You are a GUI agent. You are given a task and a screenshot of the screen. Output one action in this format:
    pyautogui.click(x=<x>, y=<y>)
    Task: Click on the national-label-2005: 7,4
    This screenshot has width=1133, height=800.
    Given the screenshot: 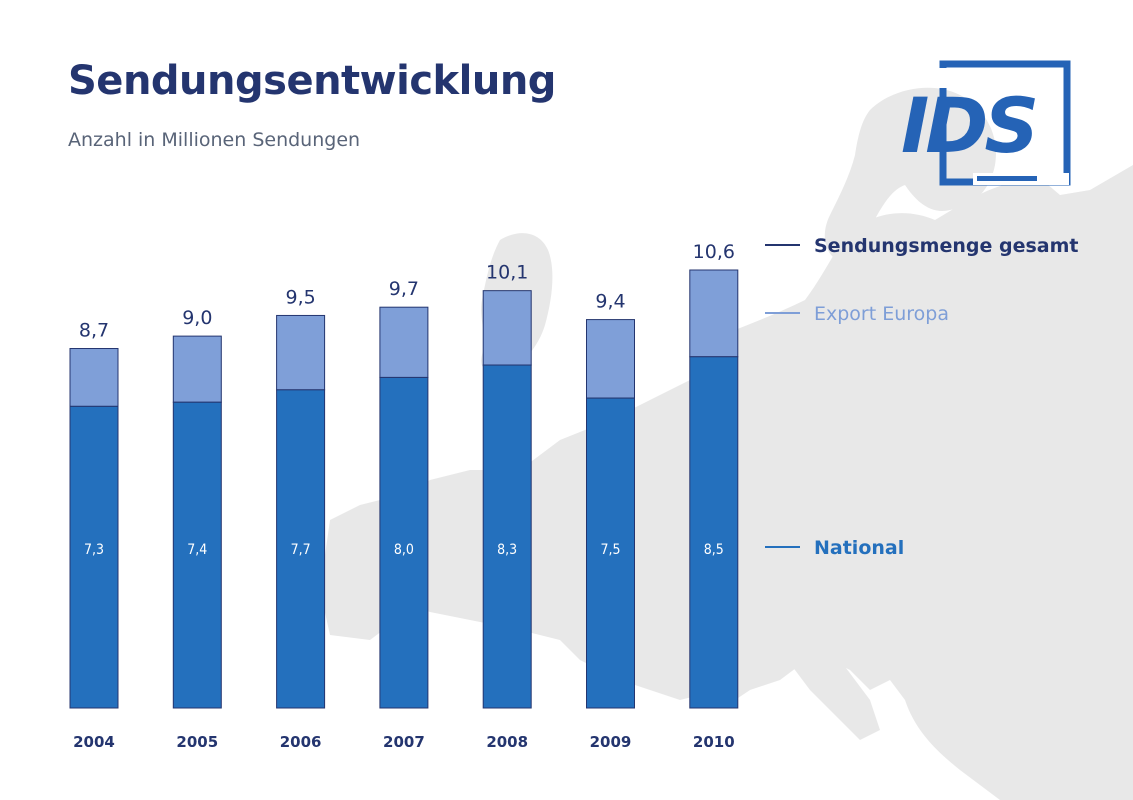 What is the action you would take?
    pyautogui.click(x=197, y=550)
    